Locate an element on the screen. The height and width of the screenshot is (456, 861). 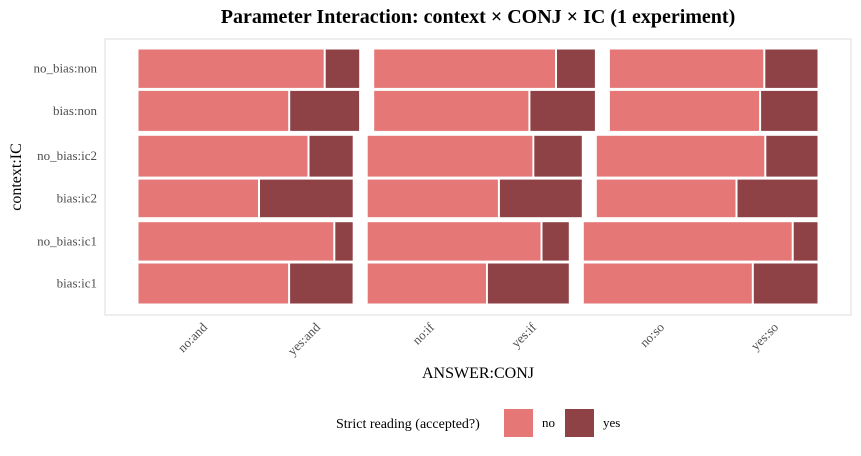
legend: Strict reading (accepted?) no yes is located at coordinates (478, 423).